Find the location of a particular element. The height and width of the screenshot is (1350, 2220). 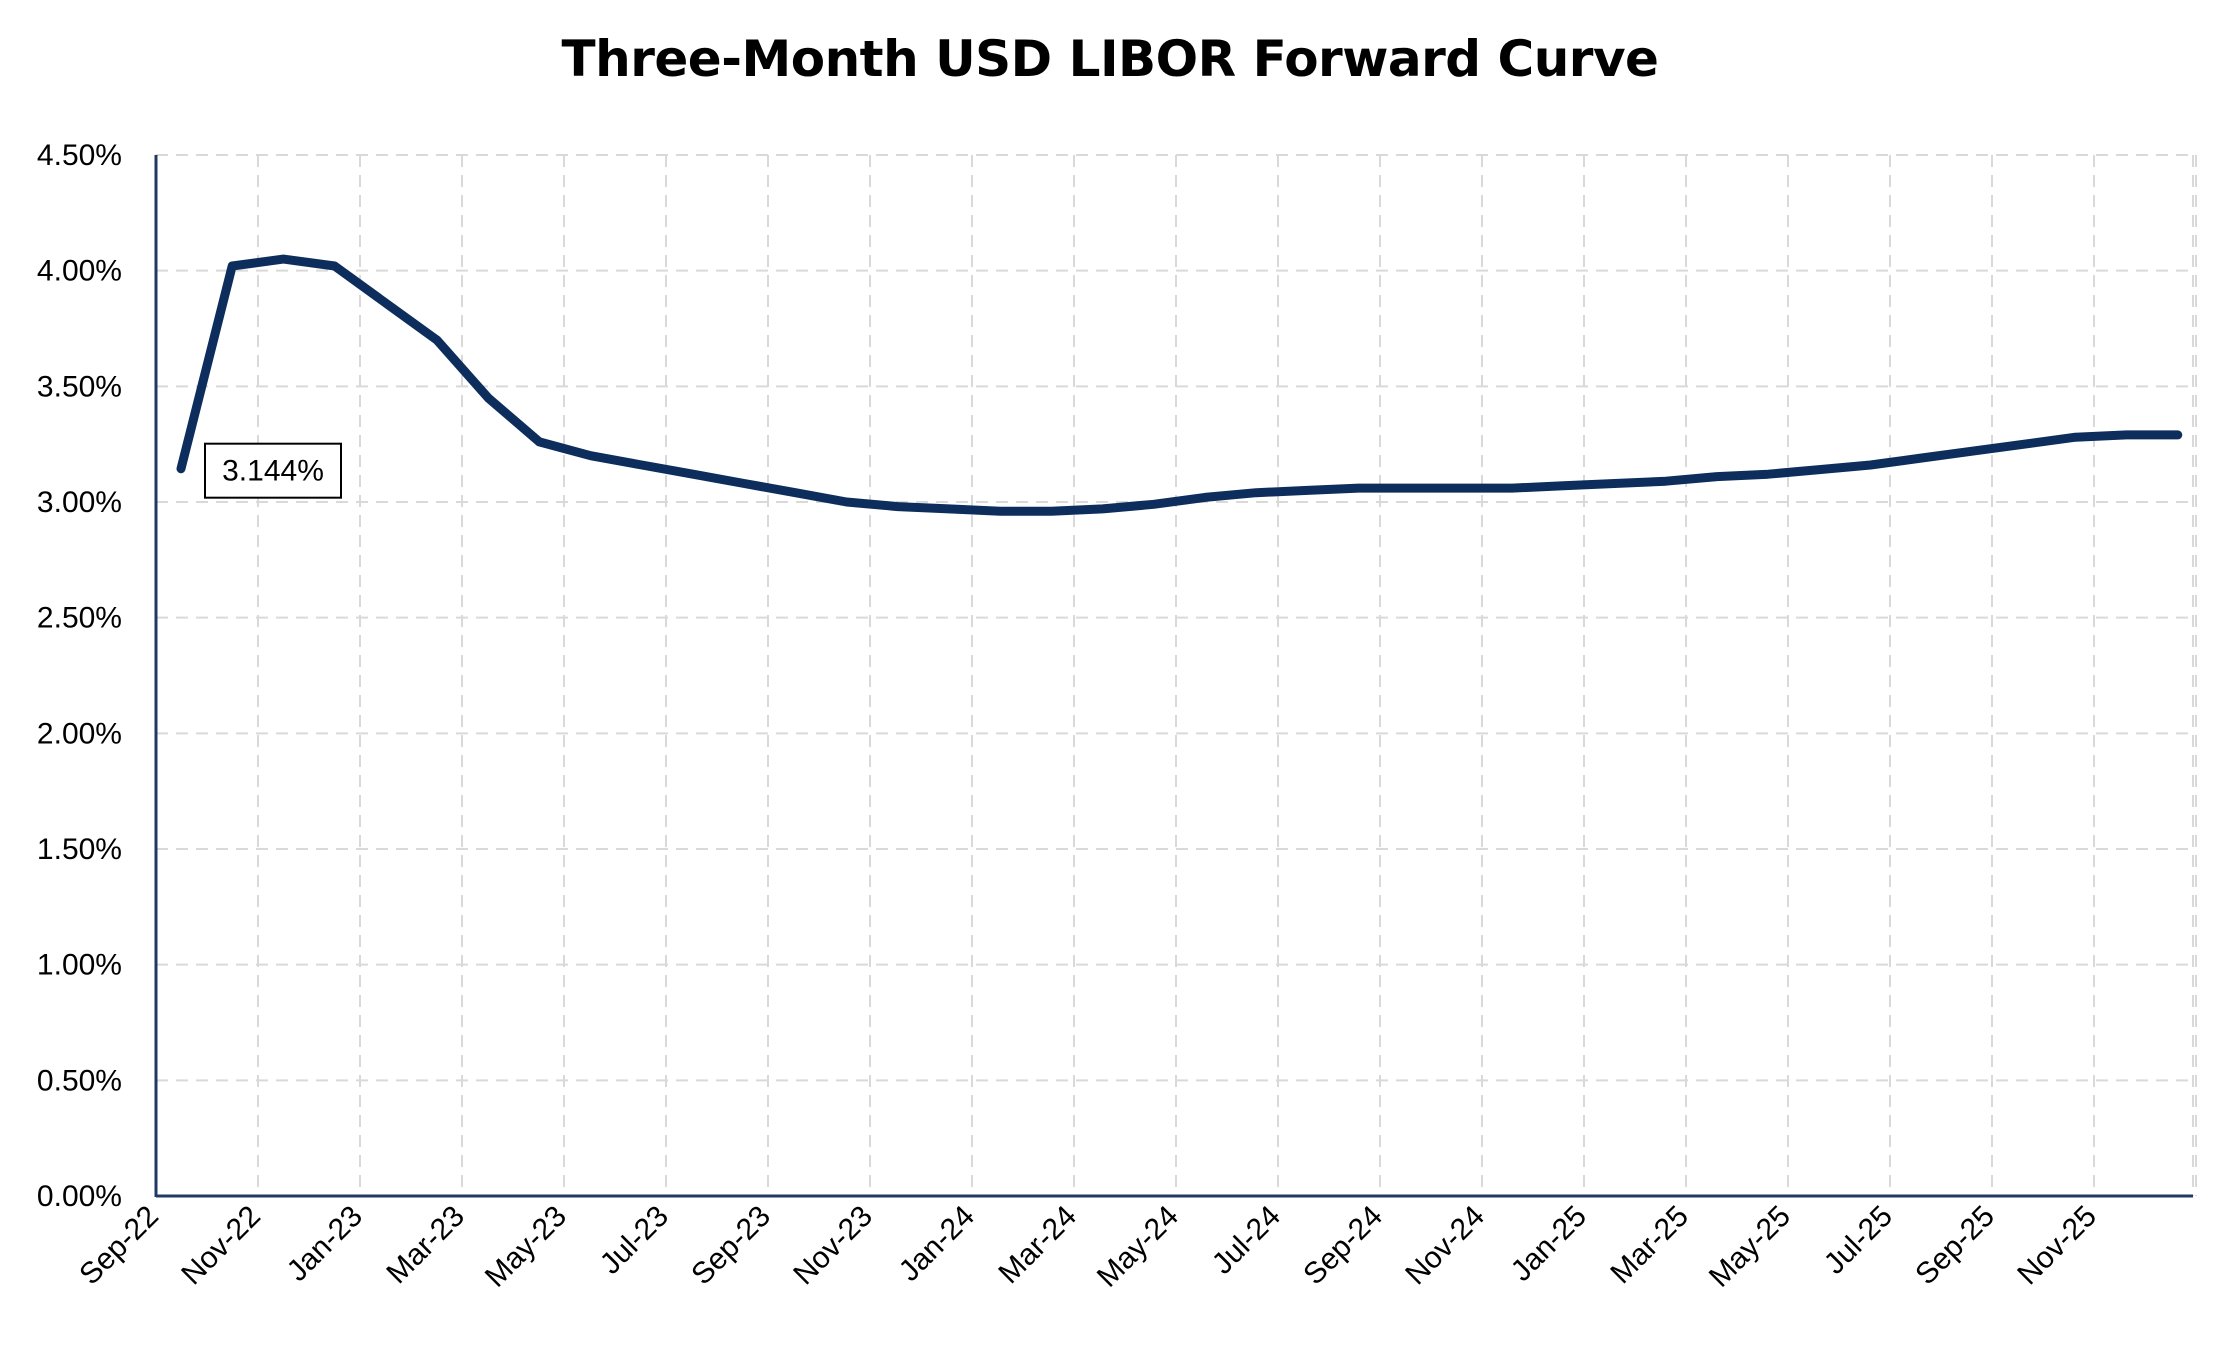

y-tick-label: 1.00% is located at coordinates (79, 965).